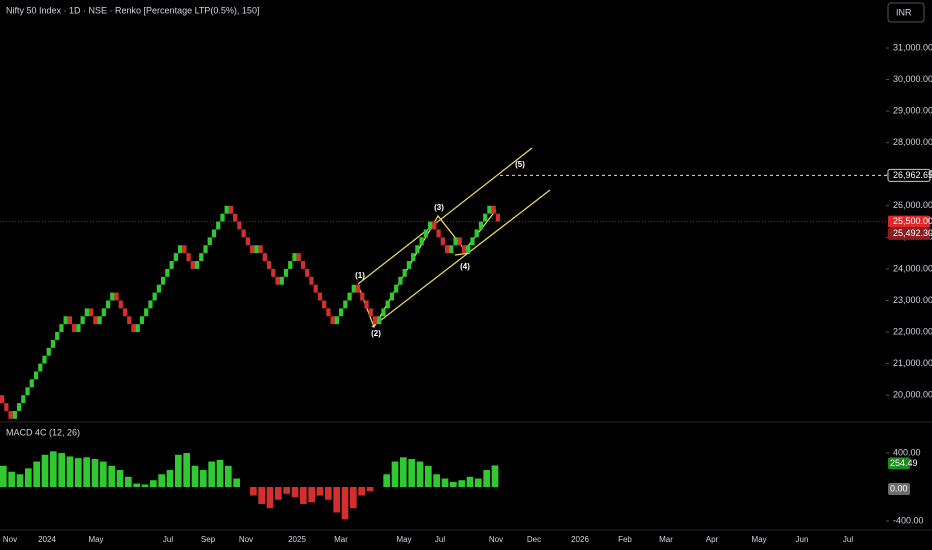  What do you see at coordinates (43, 432) in the screenshot?
I see `indicator-title: MACD 4C (12, 26)` at bounding box center [43, 432].